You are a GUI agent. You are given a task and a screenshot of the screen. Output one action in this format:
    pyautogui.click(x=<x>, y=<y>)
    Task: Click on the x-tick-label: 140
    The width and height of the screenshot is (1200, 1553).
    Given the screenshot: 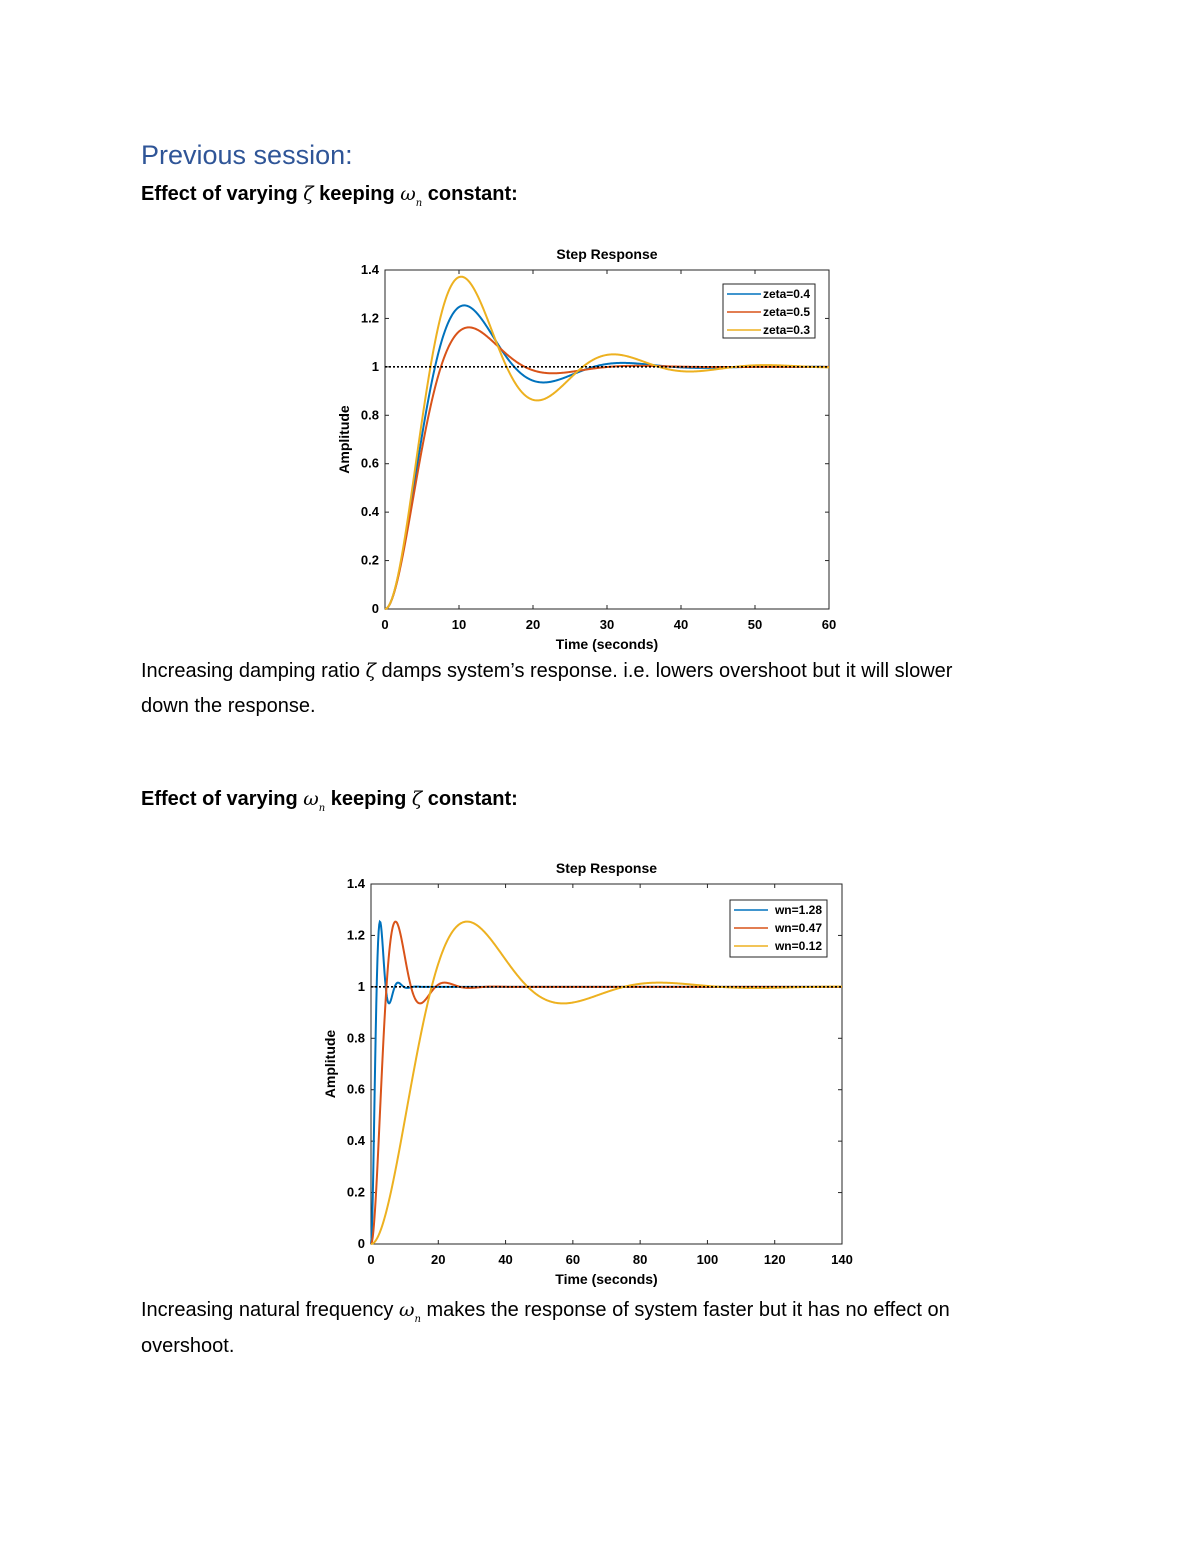 What is the action you would take?
    pyautogui.click(x=842, y=1259)
    